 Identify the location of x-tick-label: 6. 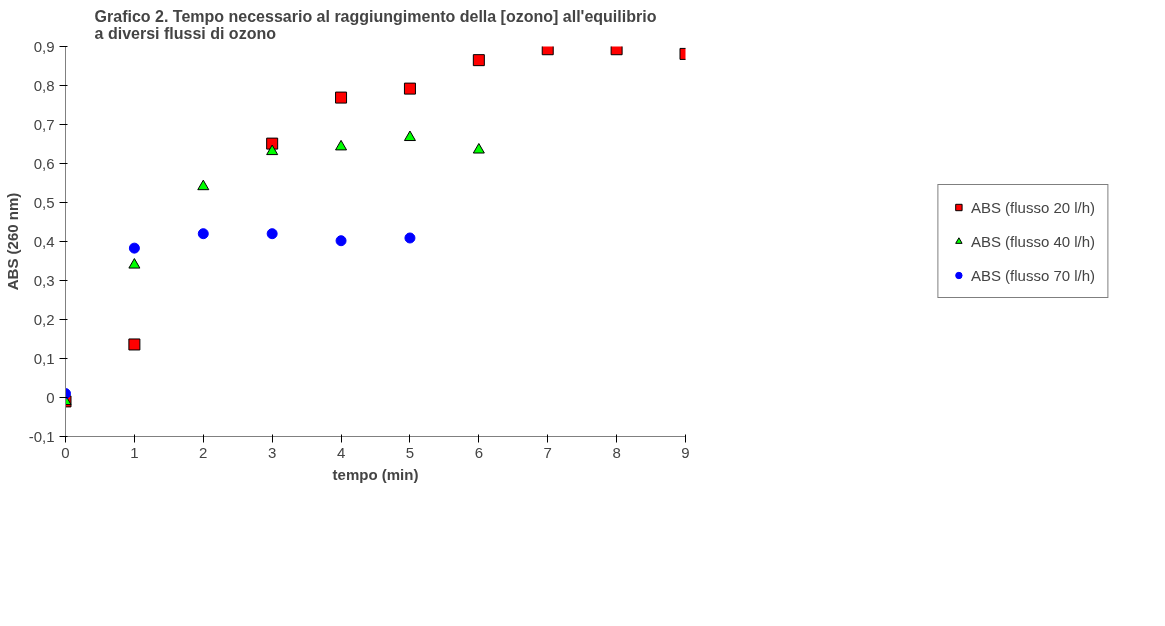
(479, 452).